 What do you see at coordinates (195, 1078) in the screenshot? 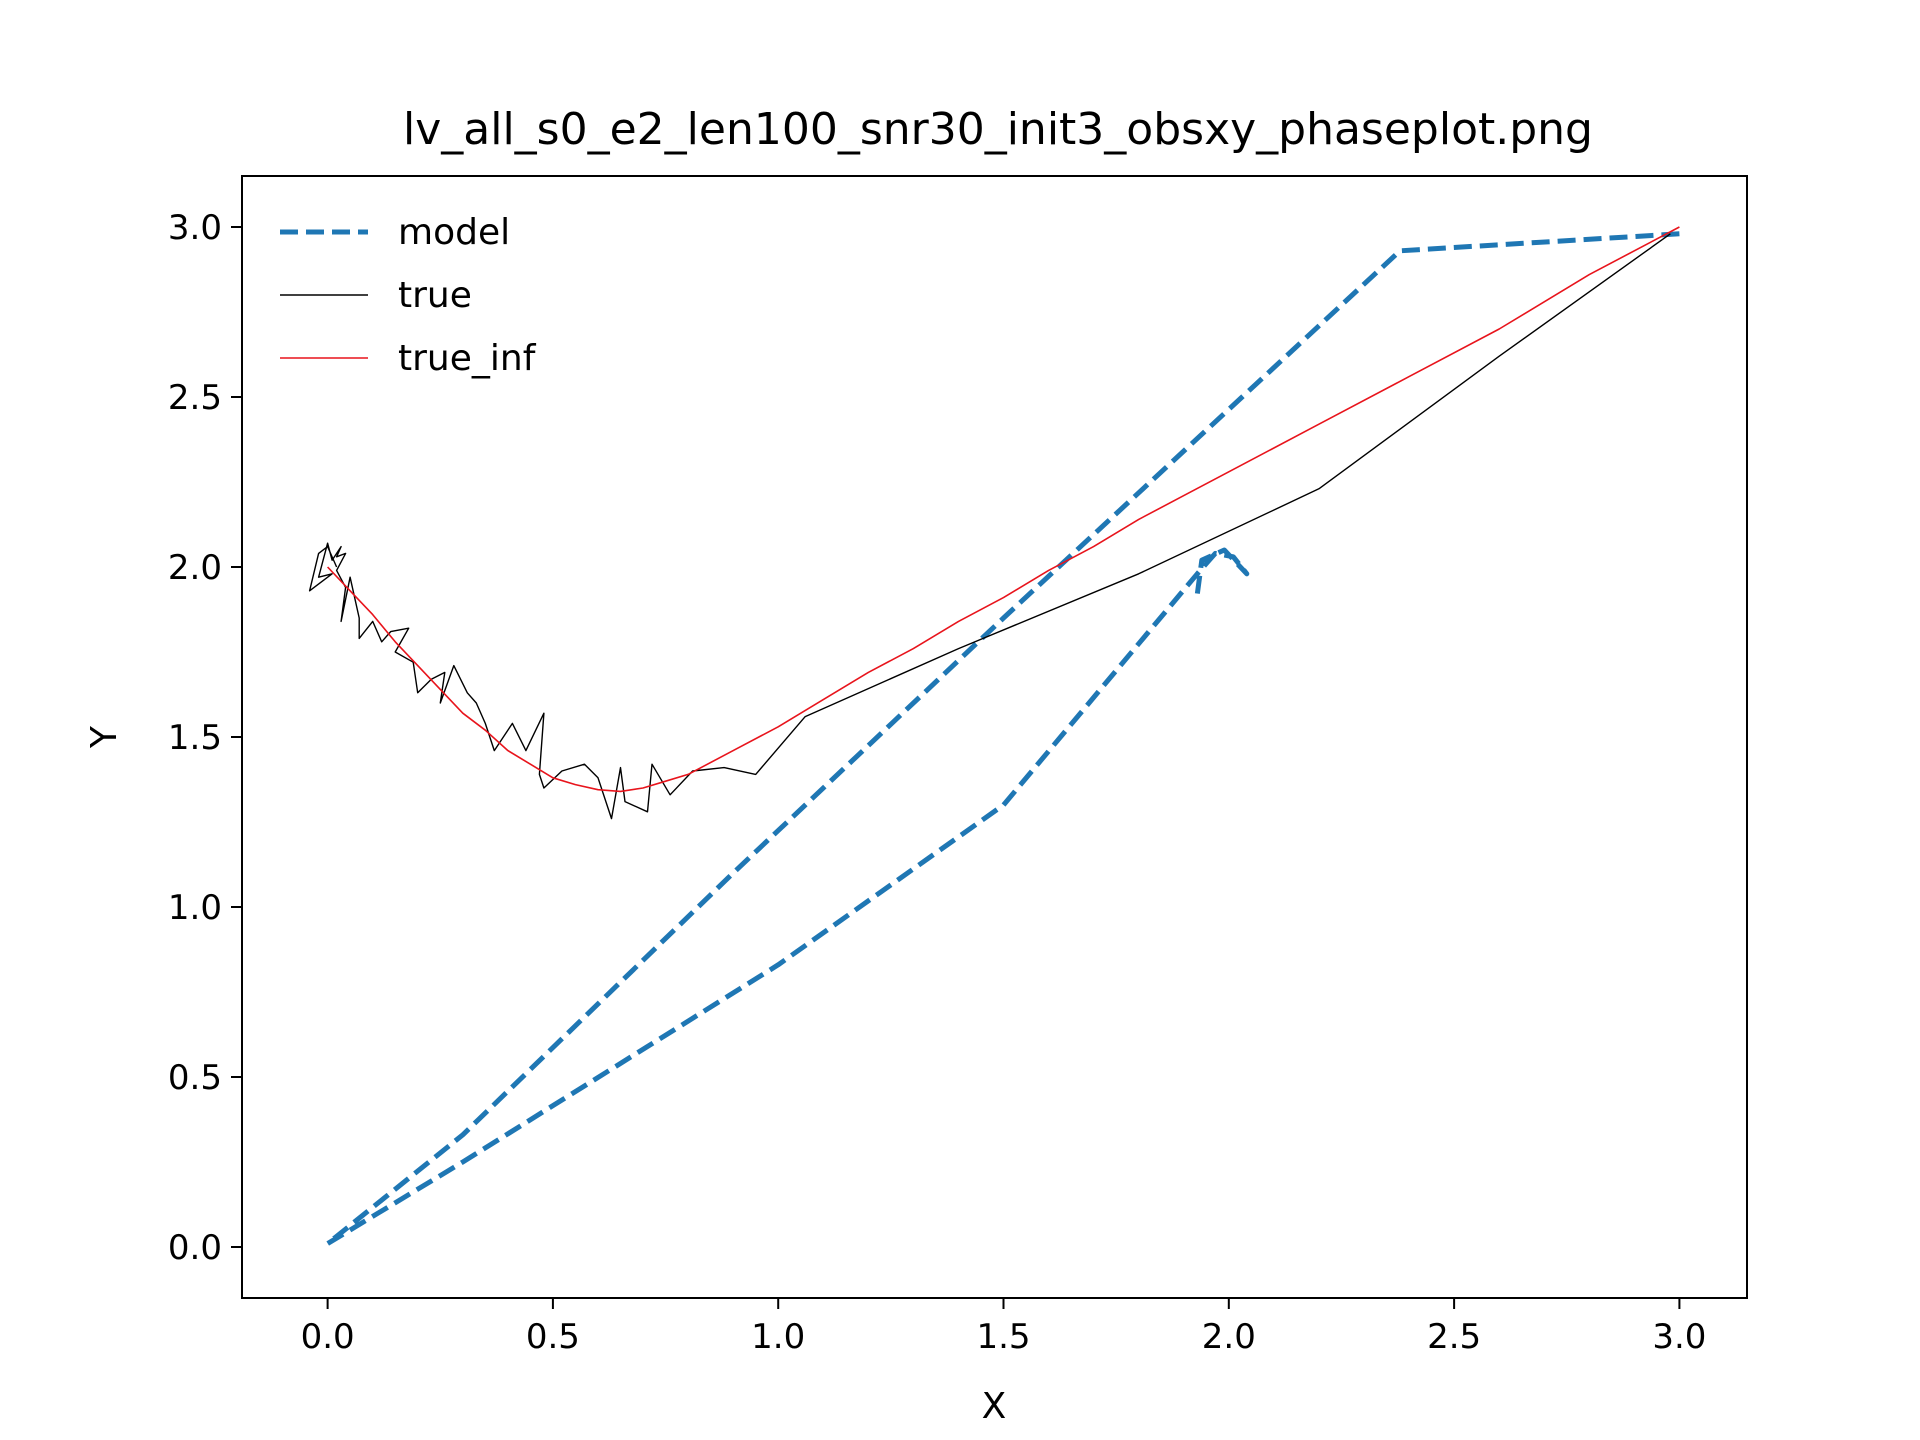
I see `y-tick-label: 0.5` at bounding box center [195, 1078].